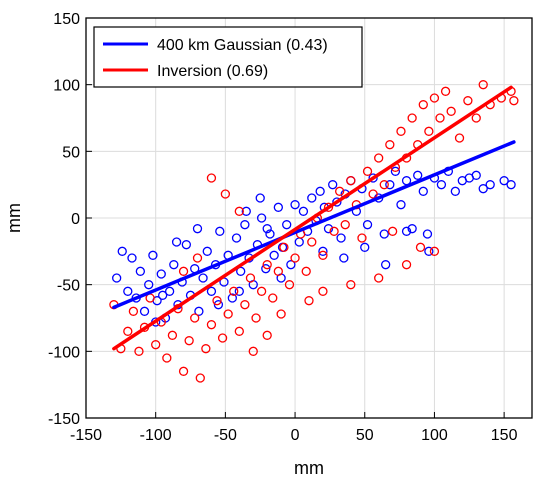 This screenshot has width=550, height=487. Describe the element at coordinates (66, 19) in the screenshot. I see `y-tick-label: 150` at that location.